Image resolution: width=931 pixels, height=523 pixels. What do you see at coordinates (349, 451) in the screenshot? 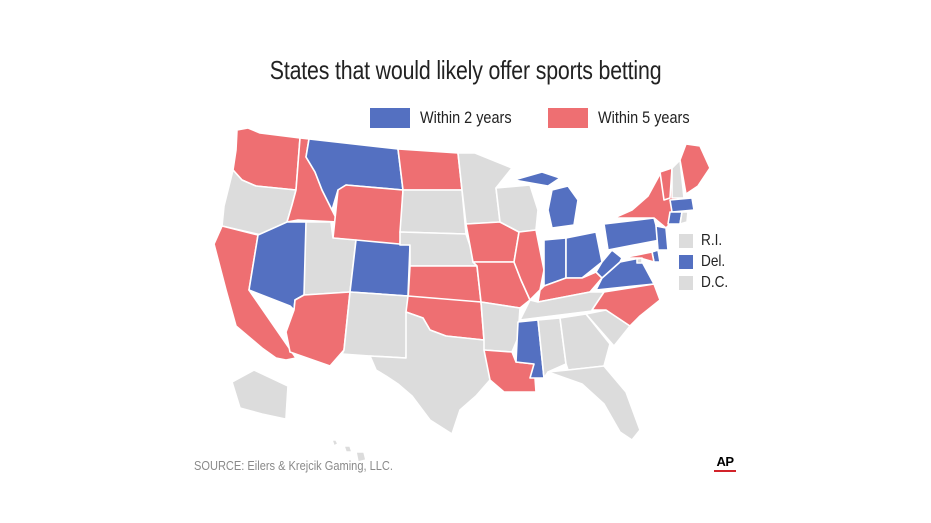
I see `state-hi` at bounding box center [349, 451].